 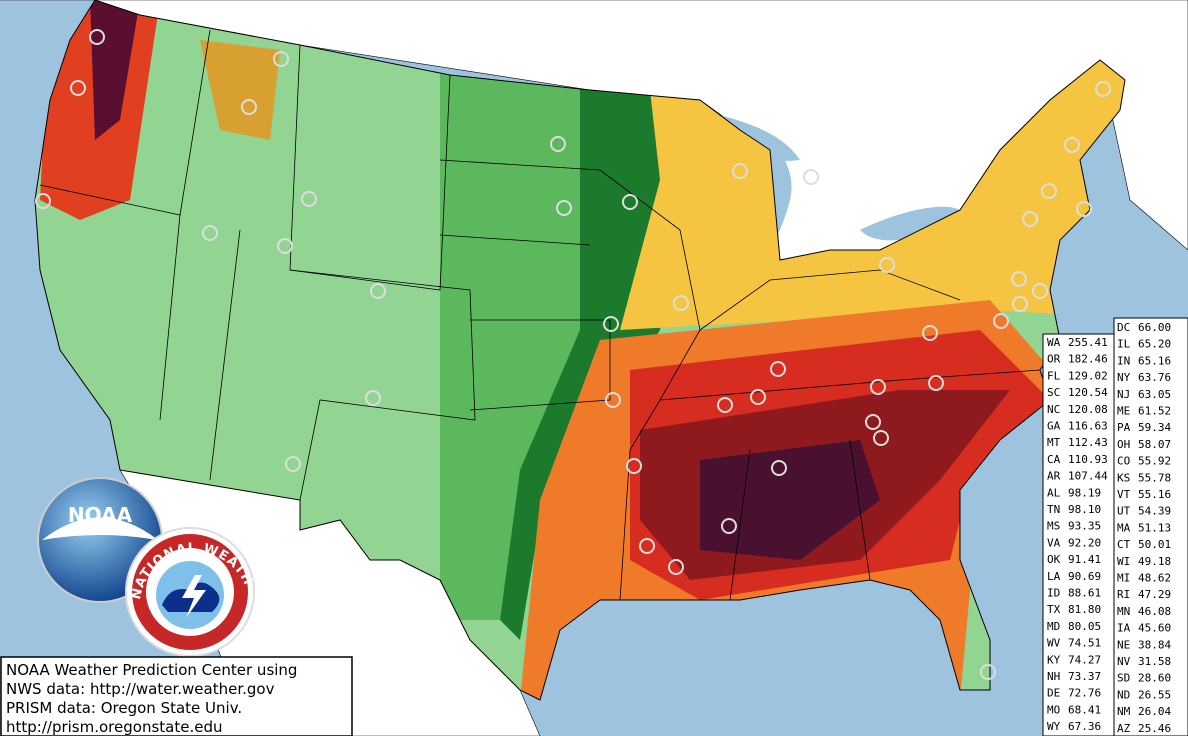 What do you see at coordinates (1054, 576) in the screenshot?
I see `state-code: LA` at bounding box center [1054, 576].